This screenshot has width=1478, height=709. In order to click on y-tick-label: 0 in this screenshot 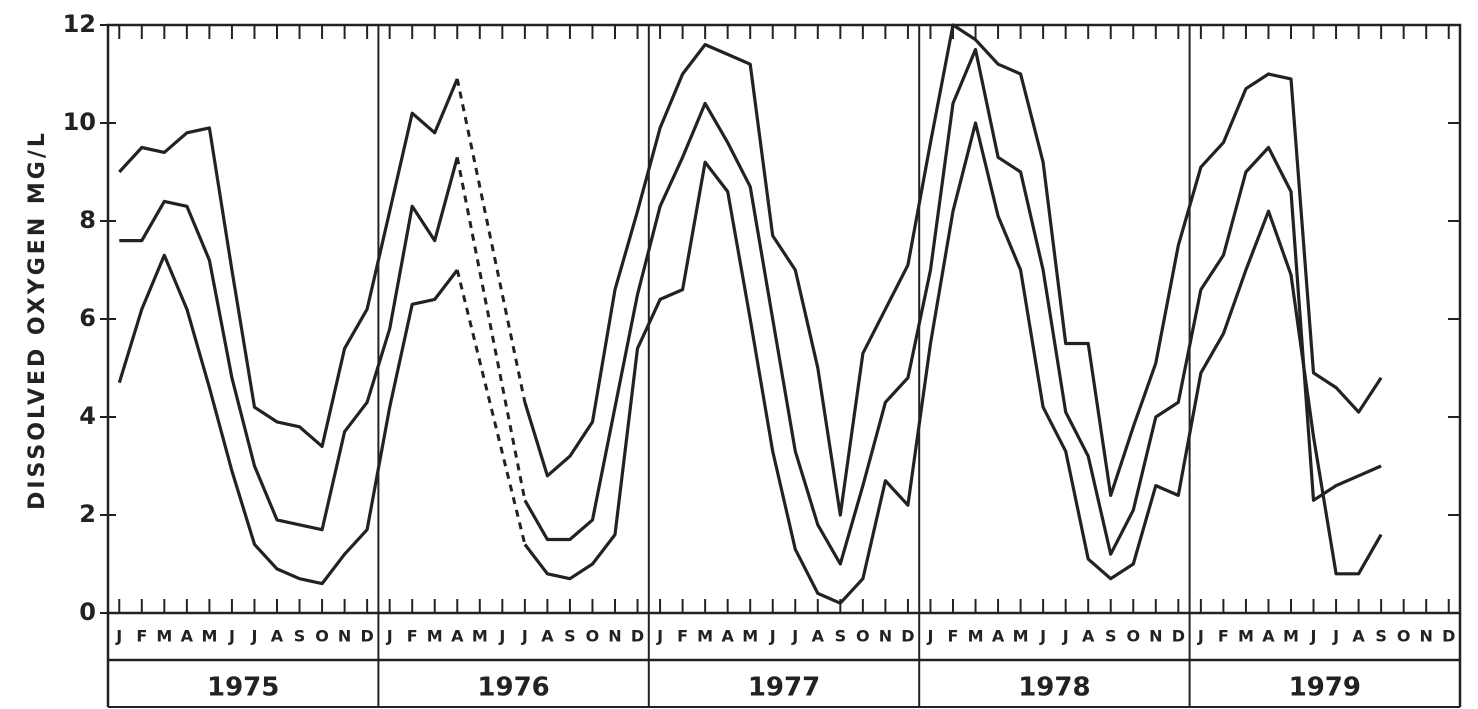, I will do `click(87, 612)`.